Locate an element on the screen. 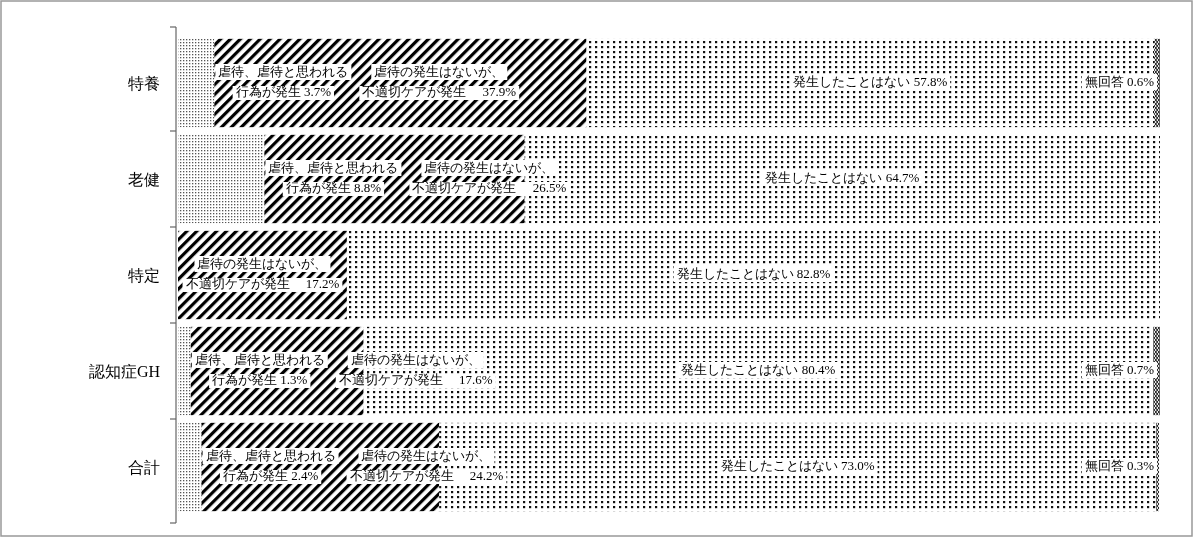 The image size is (1193, 537). data-label: 発生したことはない 80.4% is located at coordinates (758, 369).